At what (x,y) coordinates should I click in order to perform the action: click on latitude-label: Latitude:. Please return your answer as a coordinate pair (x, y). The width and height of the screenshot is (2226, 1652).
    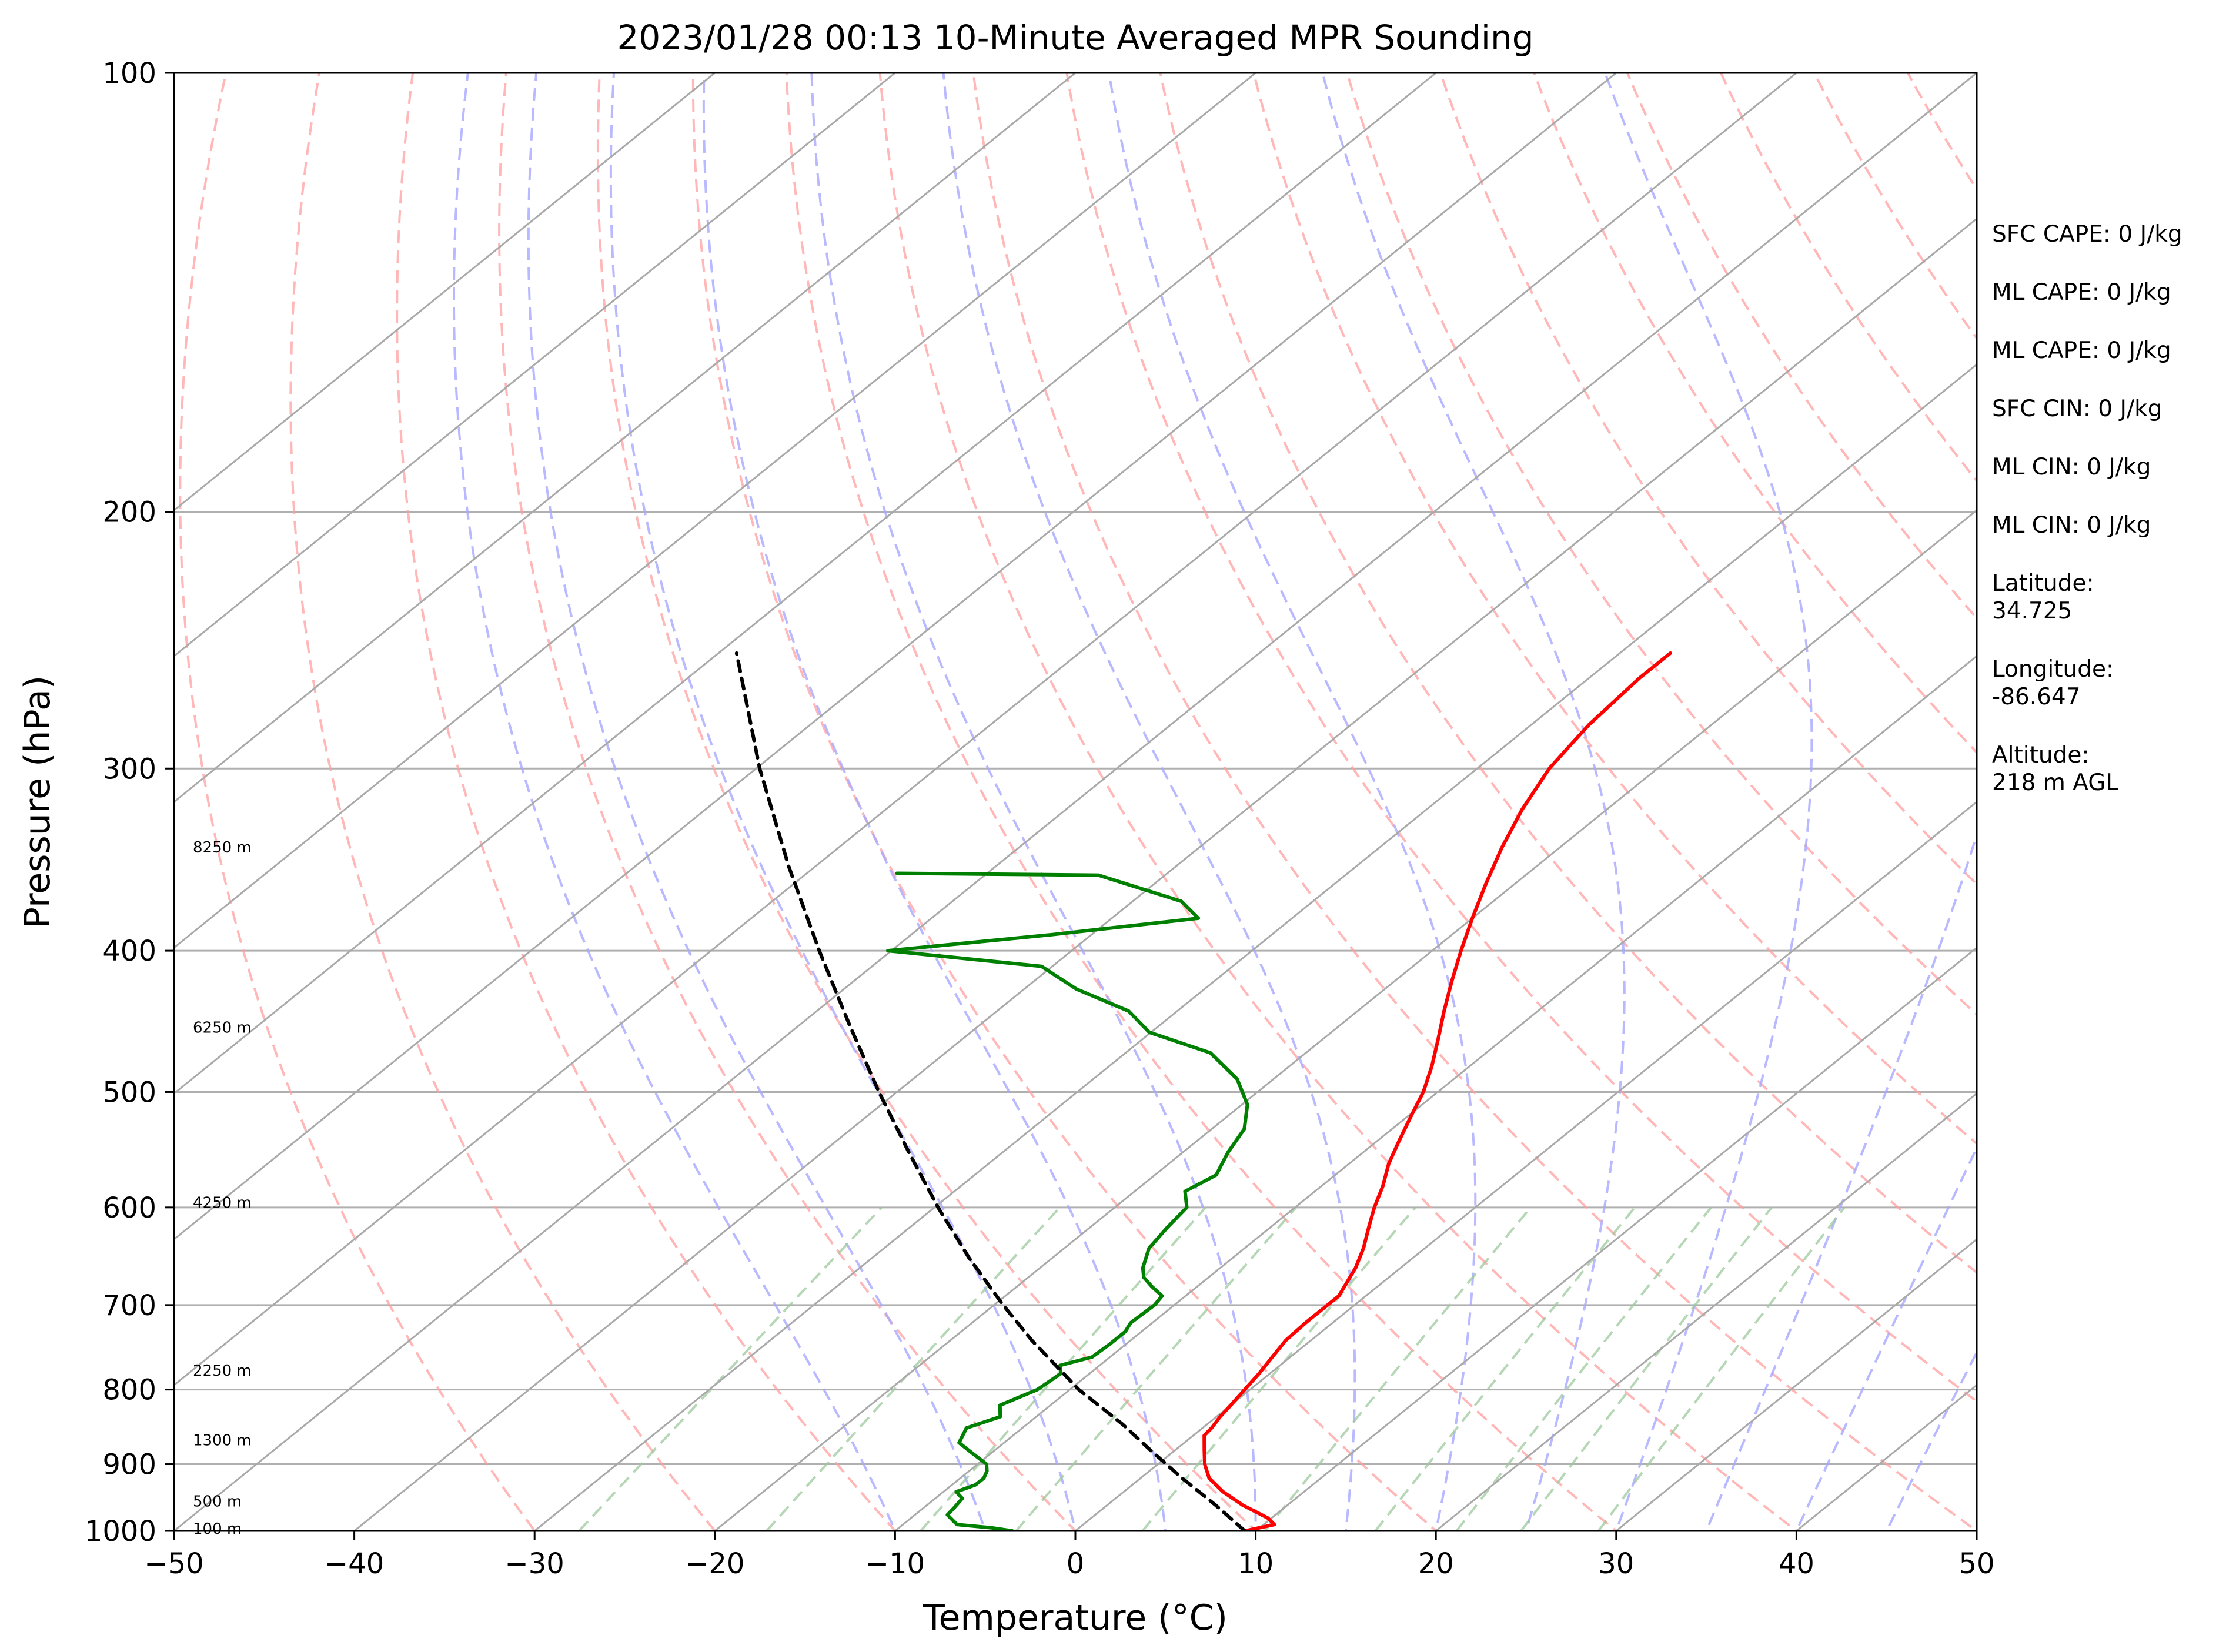
    Looking at the image, I should click on (2043, 584).